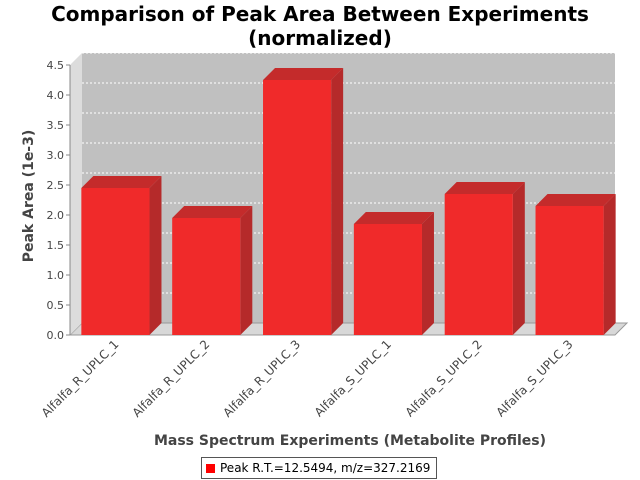 Image resolution: width=640 pixels, height=480 pixels. Describe the element at coordinates (56, 275) in the screenshot. I see `y-tick-label: 1.0` at that location.